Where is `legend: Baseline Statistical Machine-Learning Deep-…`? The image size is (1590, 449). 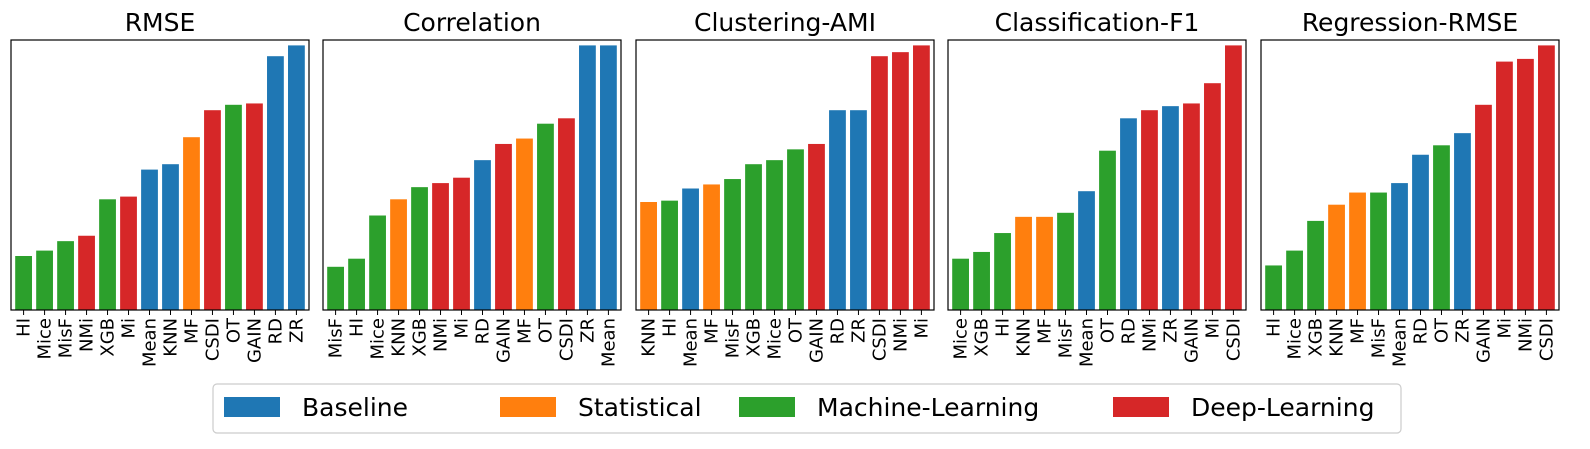 legend: Baseline Statistical Machine-Learning Deep-… is located at coordinates (807, 408).